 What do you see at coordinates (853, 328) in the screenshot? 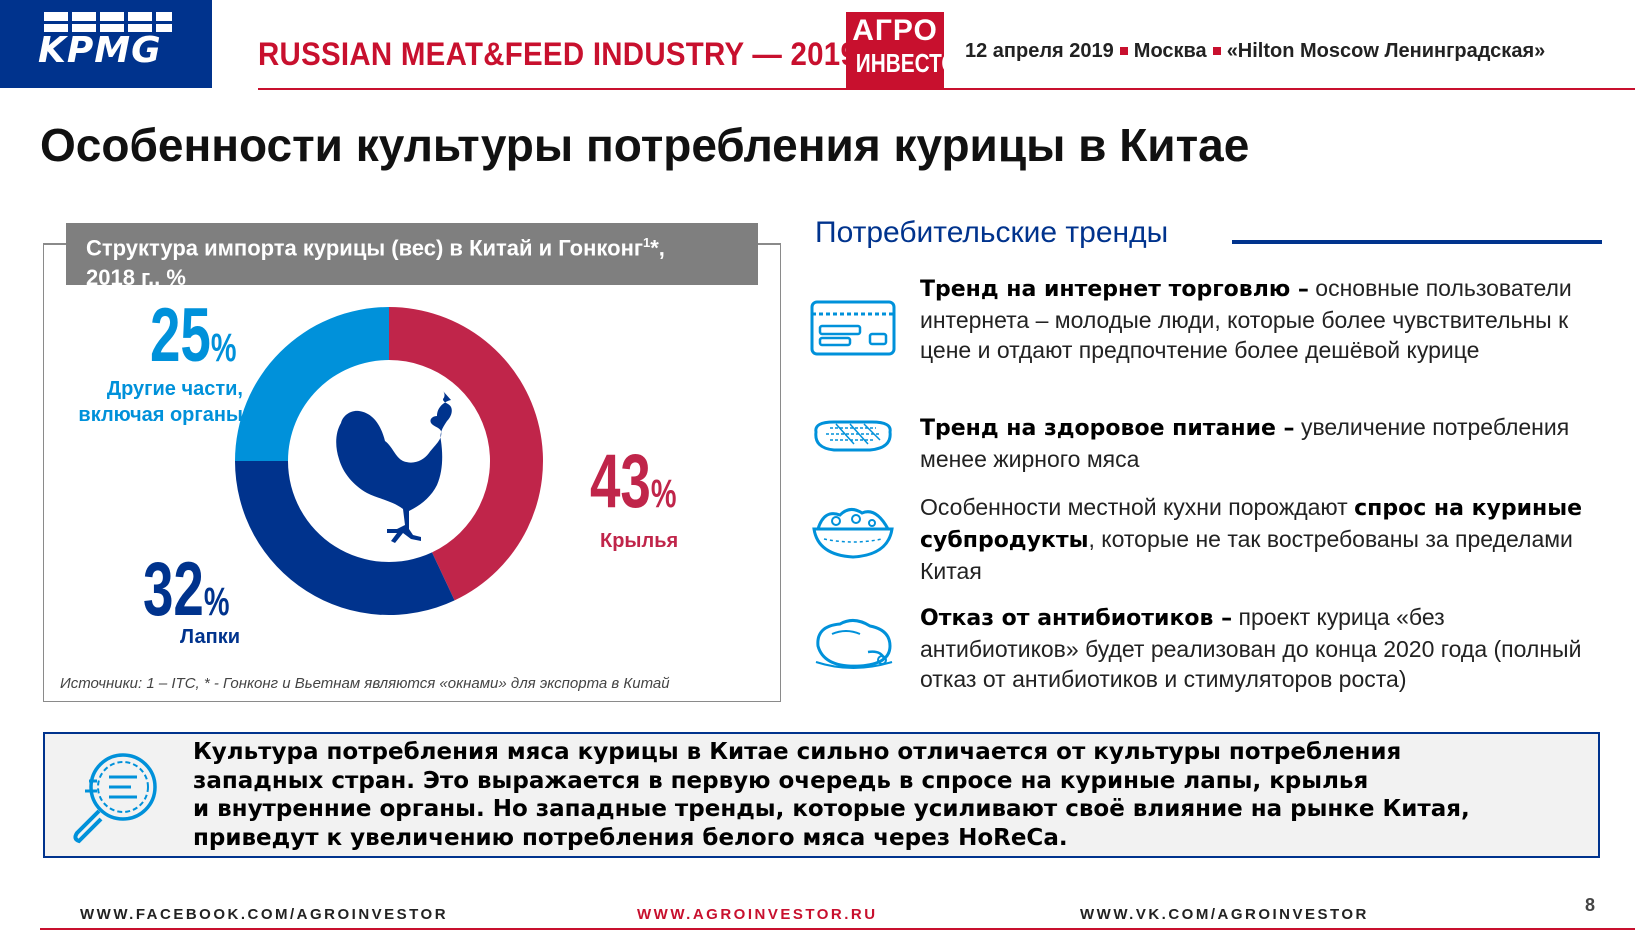
I see `credit-card-icon` at bounding box center [853, 328].